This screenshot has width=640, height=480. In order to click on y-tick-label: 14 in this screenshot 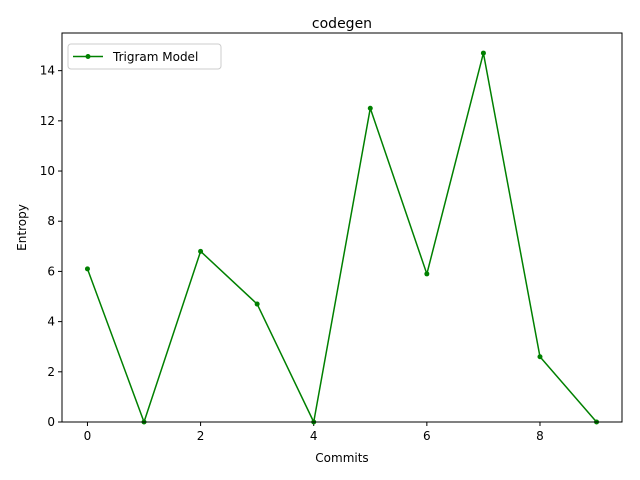, I will do `click(47, 71)`.